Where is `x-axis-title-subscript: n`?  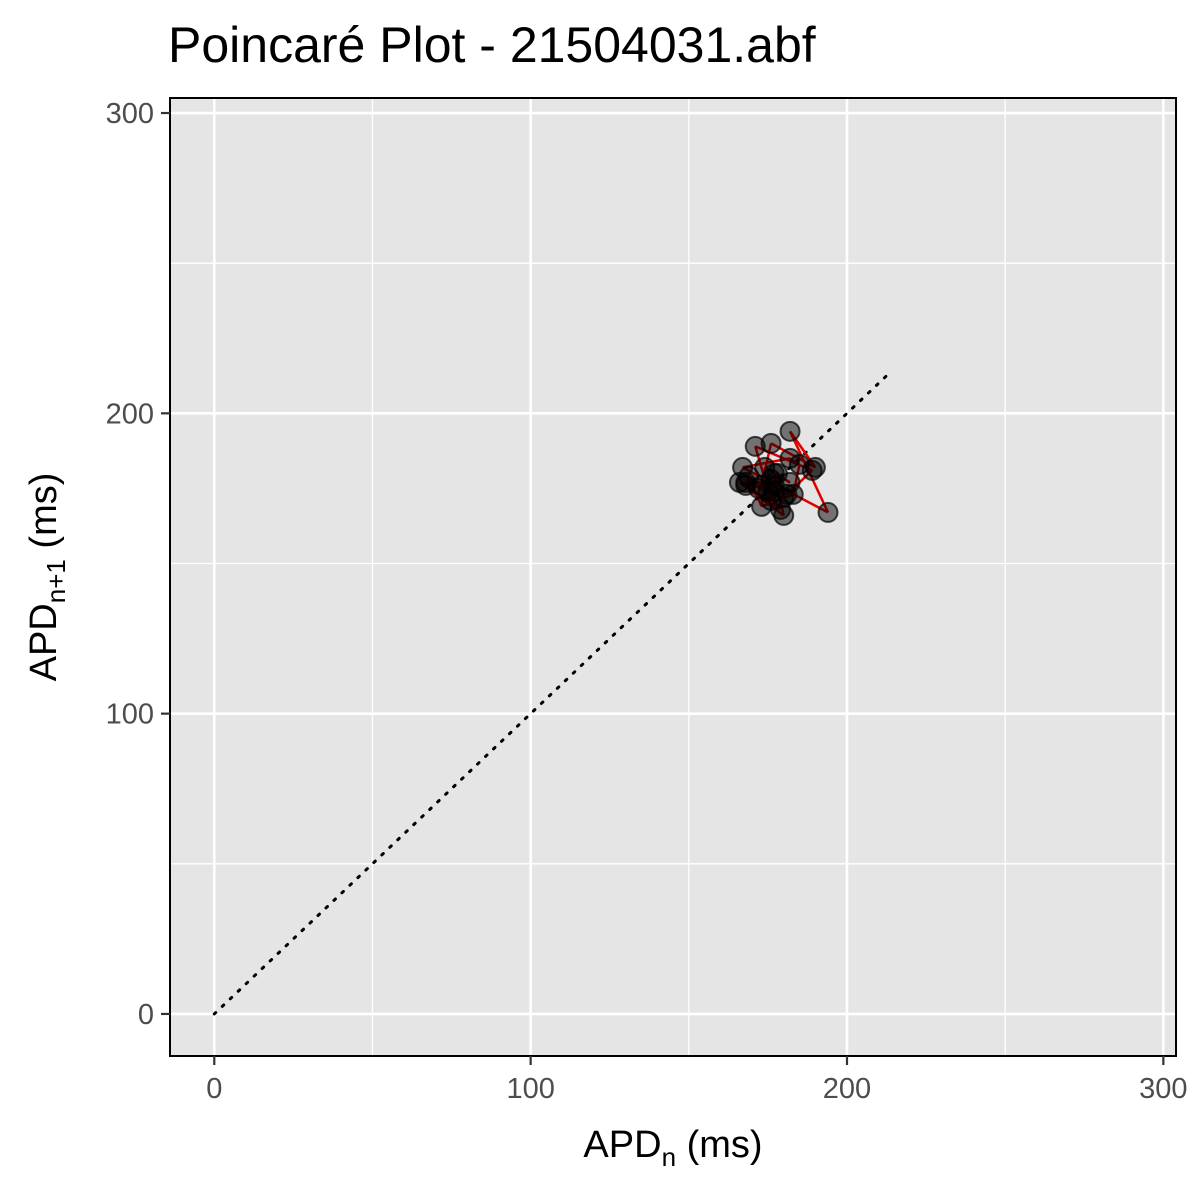 x-axis-title-subscript: n is located at coordinates (669, 1157).